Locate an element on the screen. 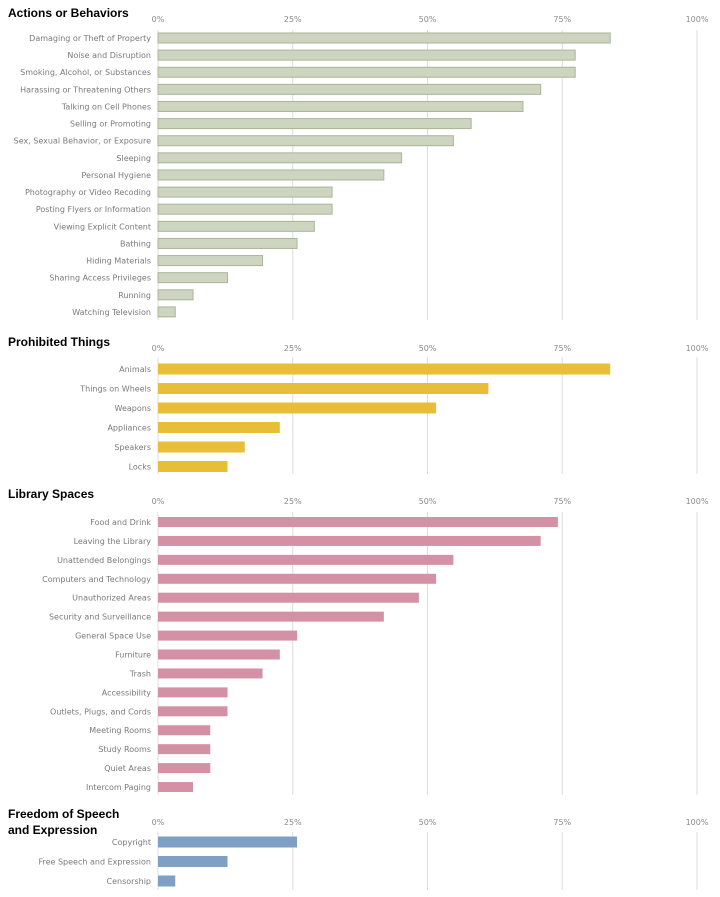 This screenshot has width=720, height=897. category-label: Censorship is located at coordinates (129, 881).